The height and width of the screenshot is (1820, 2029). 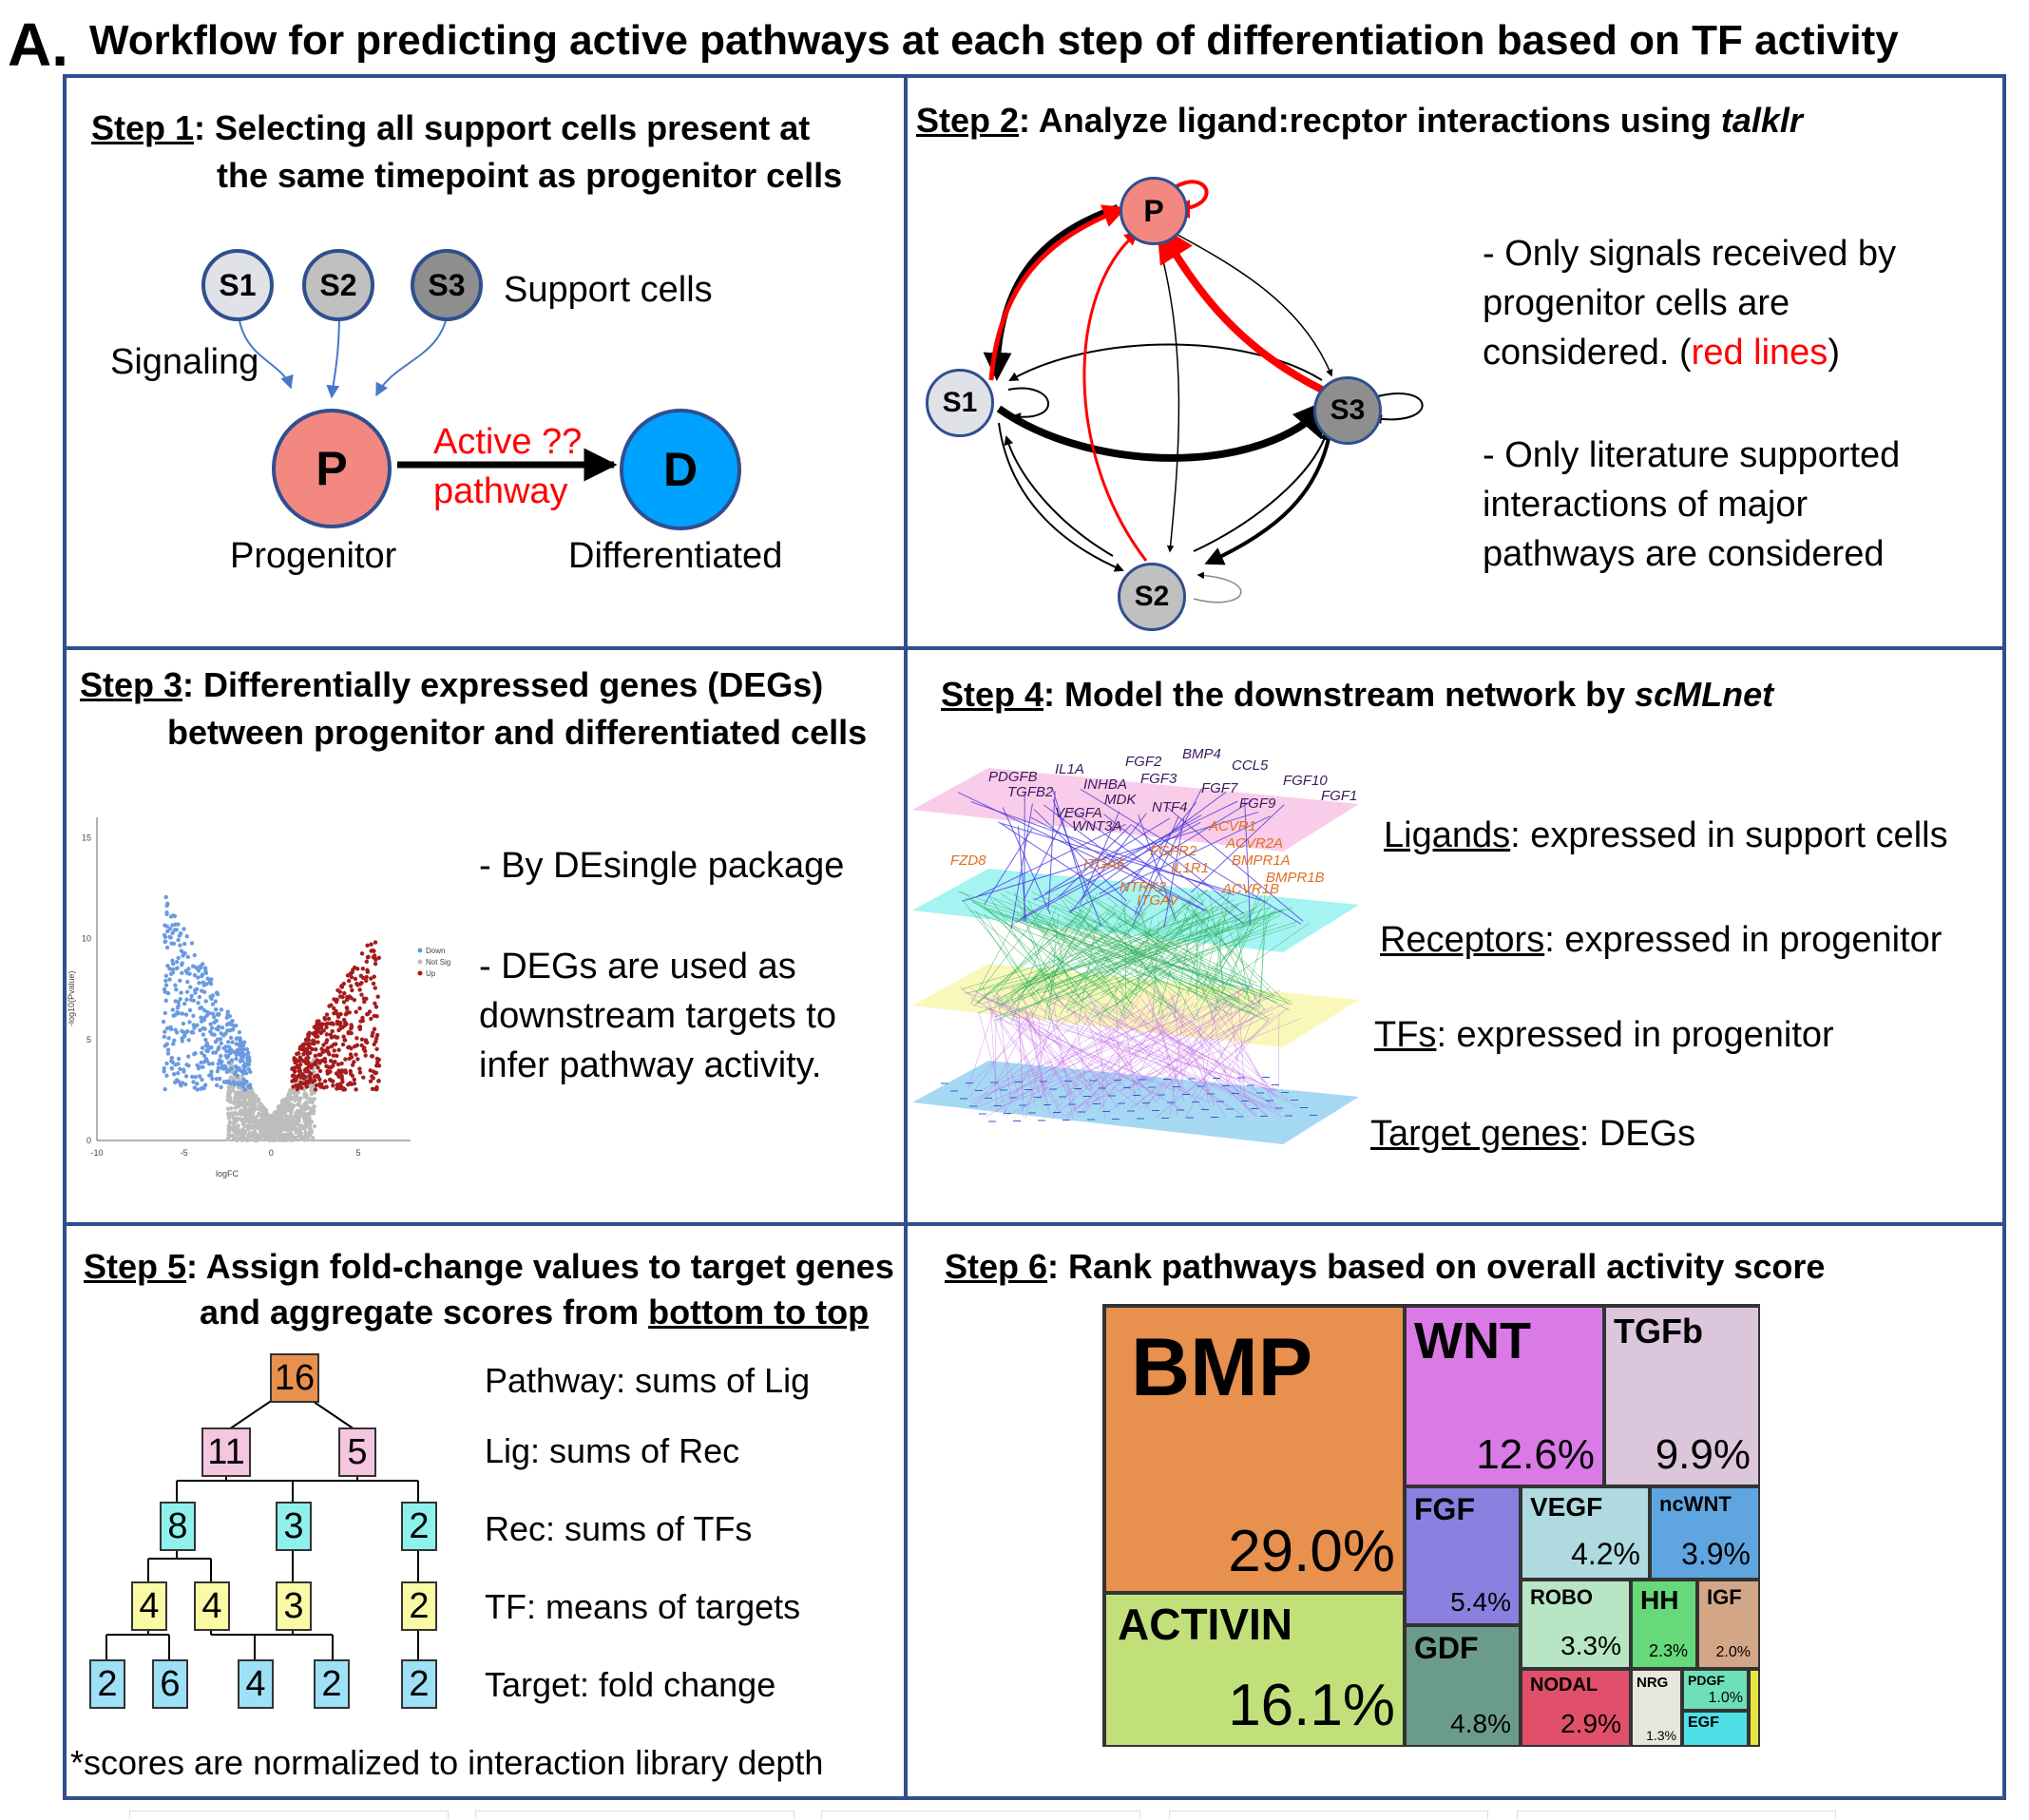 What do you see at coordinates (612, 1450) in the screenshot?
I see `rule-lig: Lig: sums of Rec` at bounding box center [612, 1450].